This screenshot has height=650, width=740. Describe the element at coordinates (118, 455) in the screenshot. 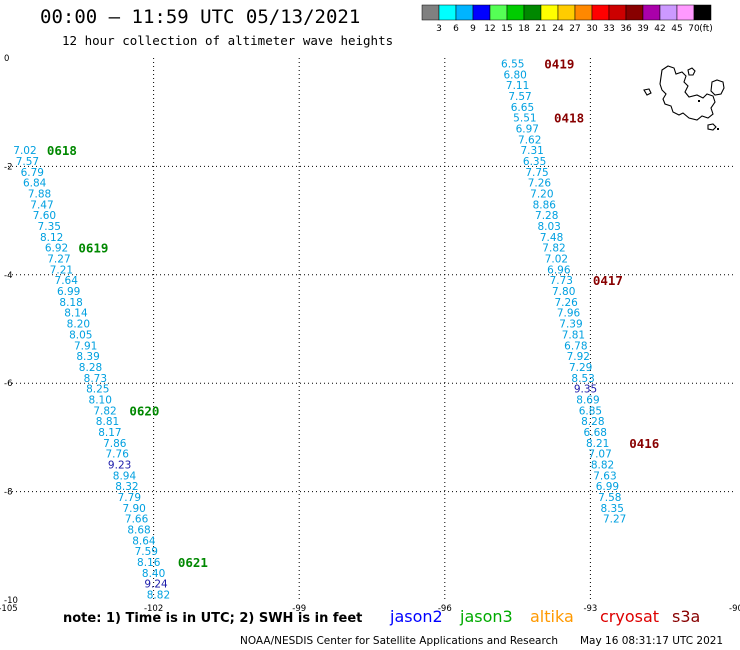

I see `wave-height-point: 7.76` at that location.